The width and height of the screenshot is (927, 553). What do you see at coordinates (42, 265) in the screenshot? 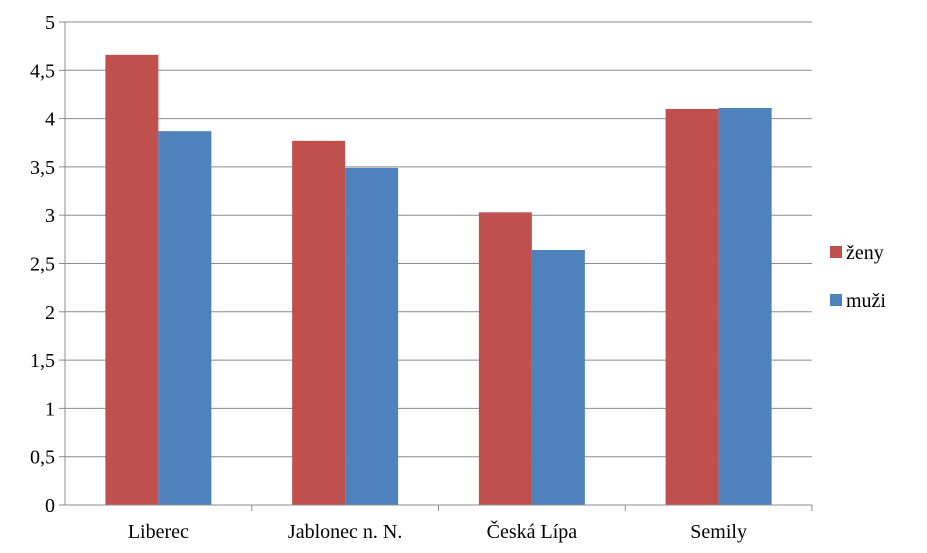
I see `y-tick-label: 2,5` at bounding box center [42, 265].